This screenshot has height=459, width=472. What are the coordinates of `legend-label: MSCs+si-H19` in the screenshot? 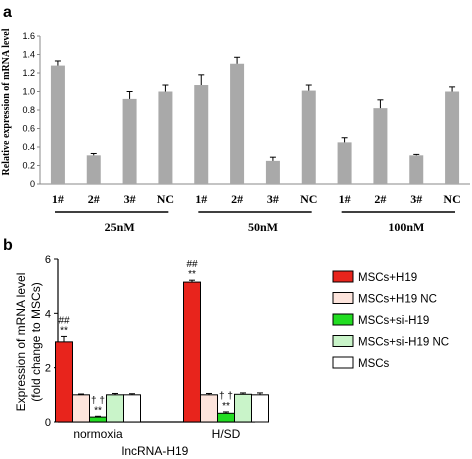 It's located at (393, 321).